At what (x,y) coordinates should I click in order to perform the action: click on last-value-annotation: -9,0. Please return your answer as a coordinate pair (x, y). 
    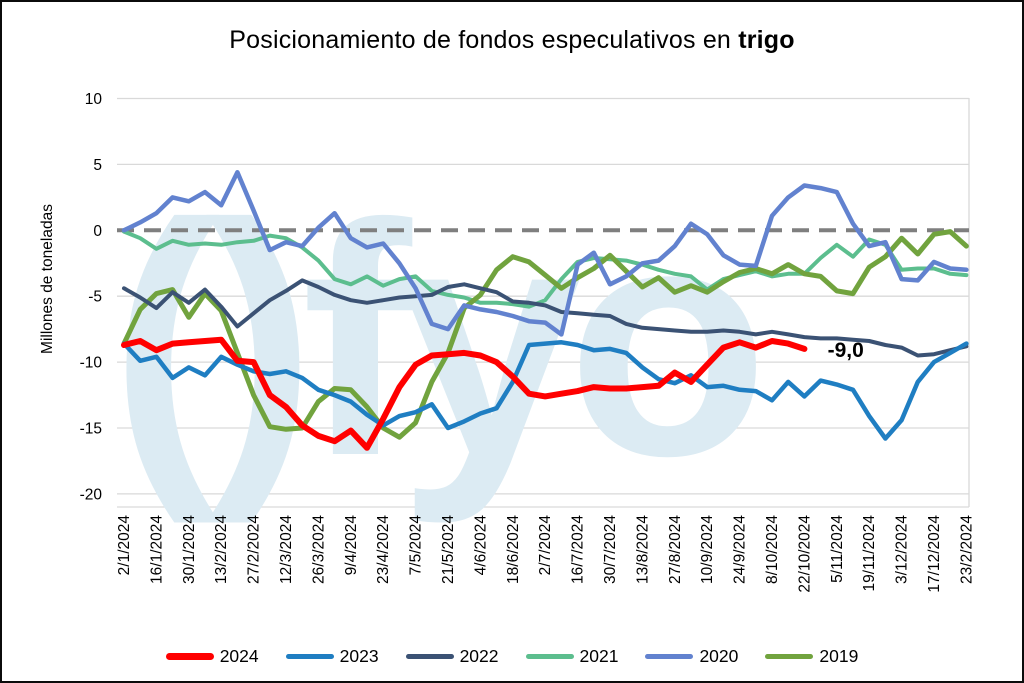
    Looking at the image, I should click on (845, 350).